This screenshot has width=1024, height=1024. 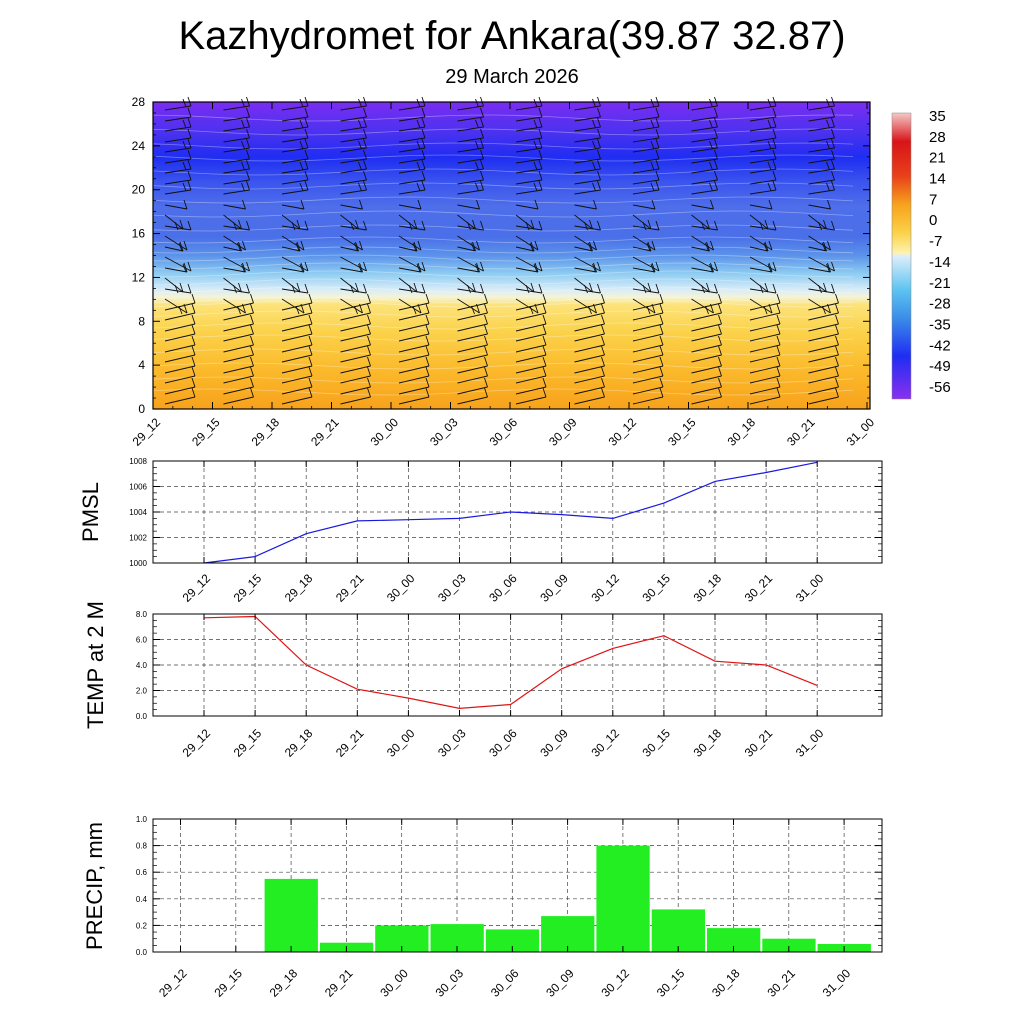 What do you see at coordinates (228, 983) in the screenshot?
I see `x-tick-label: 29_15` at bounding box center [228, 983].